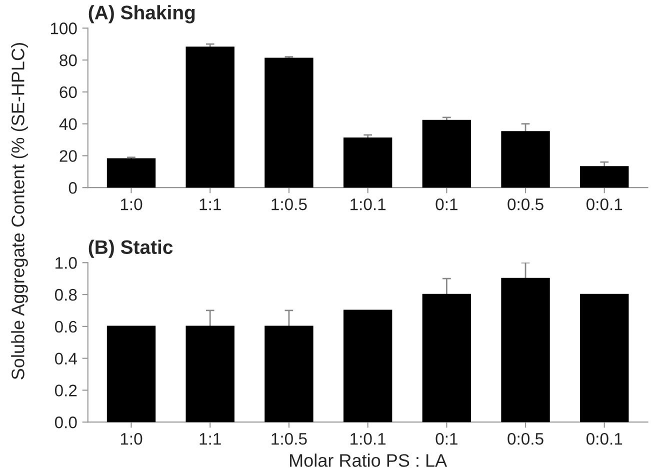 This screenshot has height=469, width=651. Describe the element at coordinates (72, 188) in the screenshot. I see `y-tick-label: 0` at that location.